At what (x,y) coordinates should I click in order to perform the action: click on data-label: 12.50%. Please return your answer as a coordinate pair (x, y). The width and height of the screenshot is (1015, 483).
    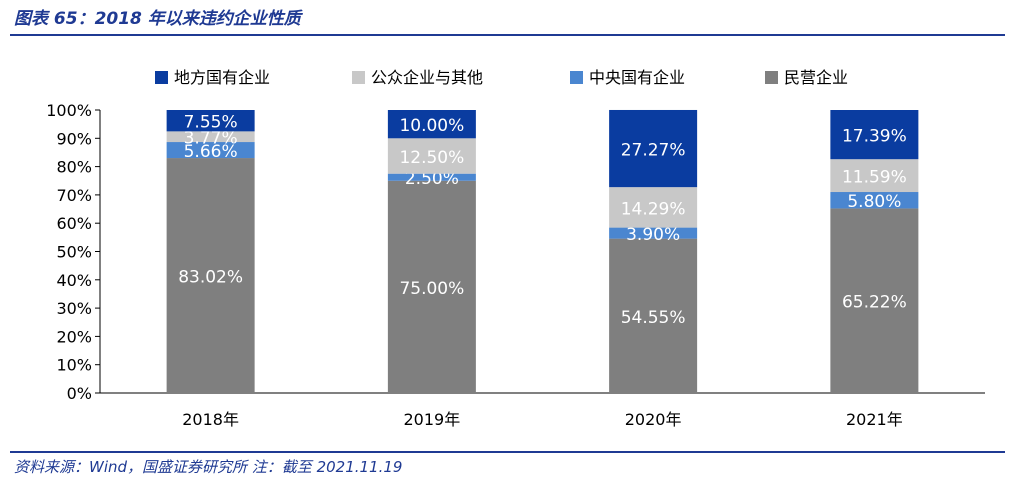
    Looking at the image, I should click on (431, 158).